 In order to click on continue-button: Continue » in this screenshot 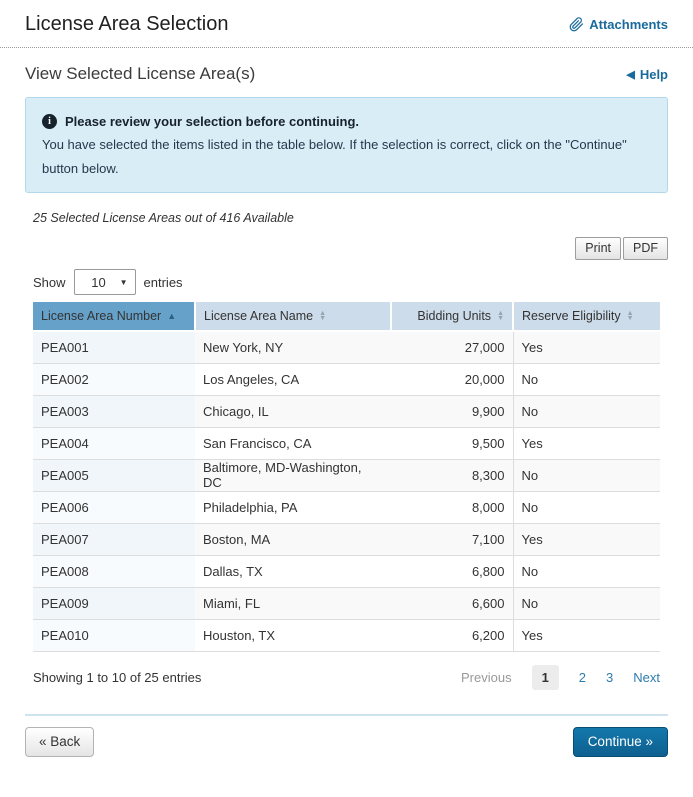, I will do `click(620, 741)`.